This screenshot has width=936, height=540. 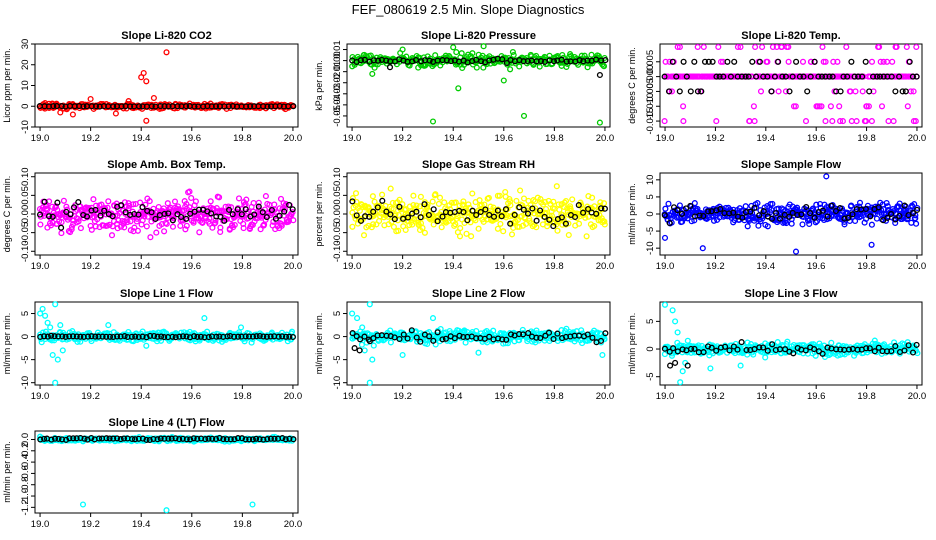 What do you see at coordinates (25, 214) in the screenshot?
I see `y-tick-label: 0.00` at bounding box center [25, 214].